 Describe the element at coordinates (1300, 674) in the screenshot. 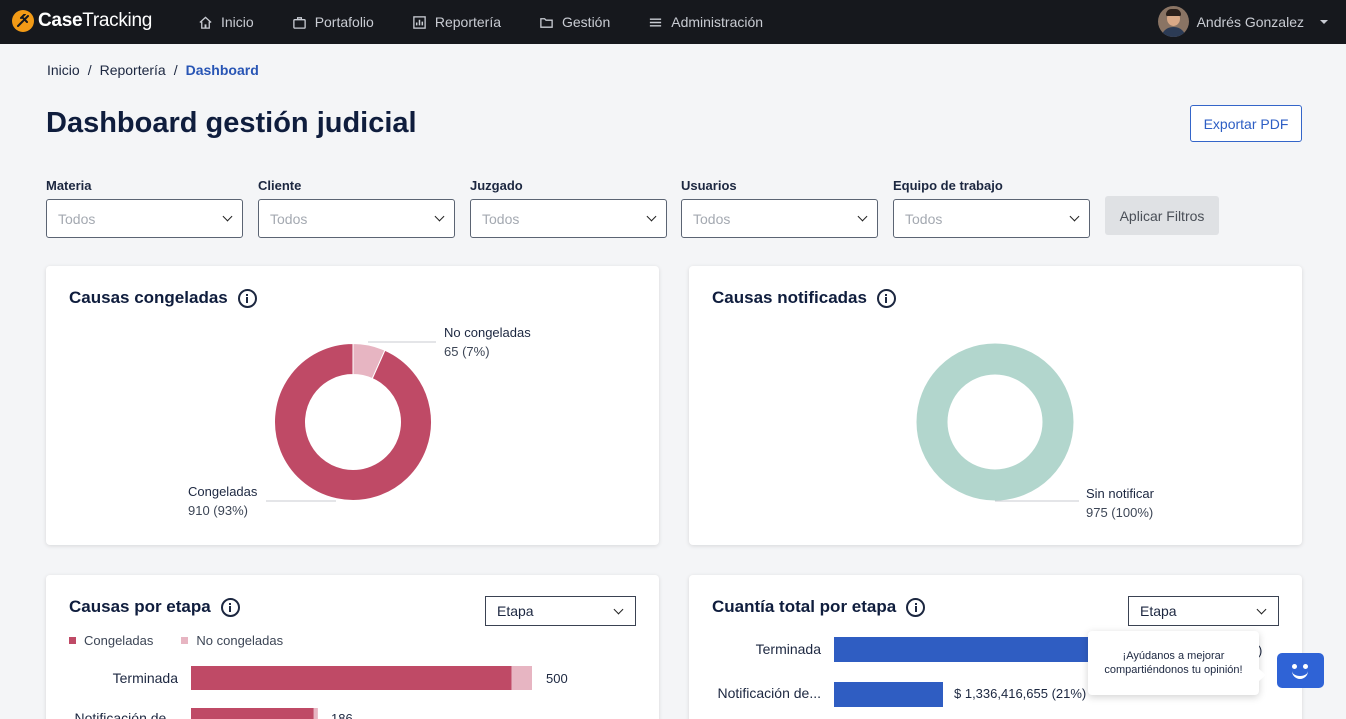

I see `bot-smile` at that location.